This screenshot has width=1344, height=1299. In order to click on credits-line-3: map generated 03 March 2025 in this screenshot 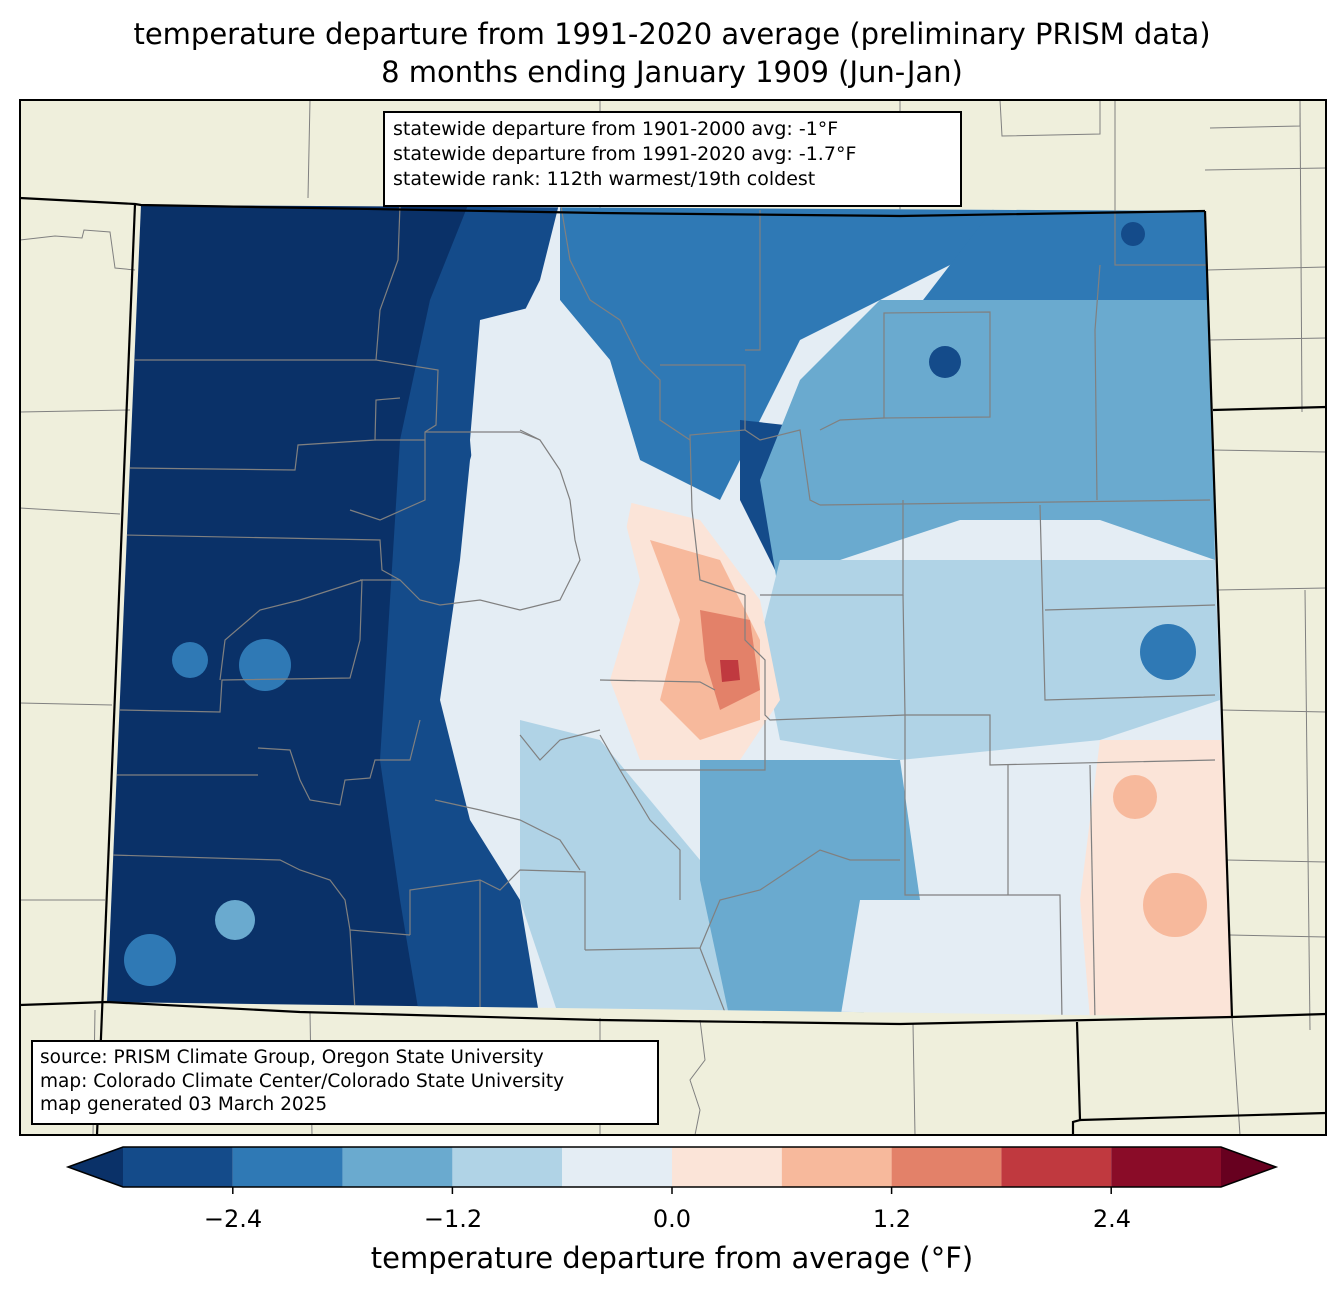, I will do `click(184, 1104)`.